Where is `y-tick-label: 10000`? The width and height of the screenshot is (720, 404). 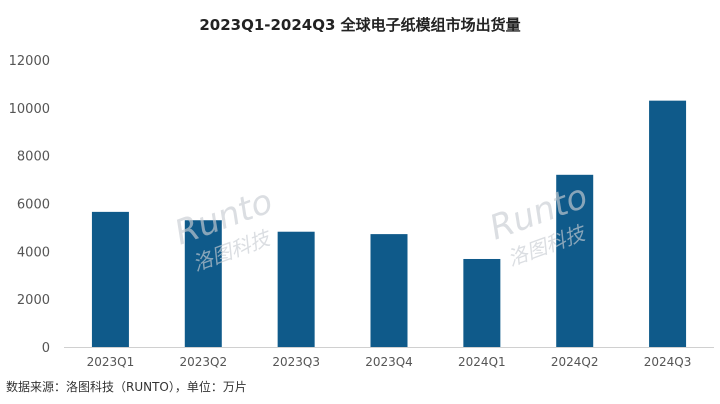
y-tick-label: 10000 is located at coordinates (29, 109).